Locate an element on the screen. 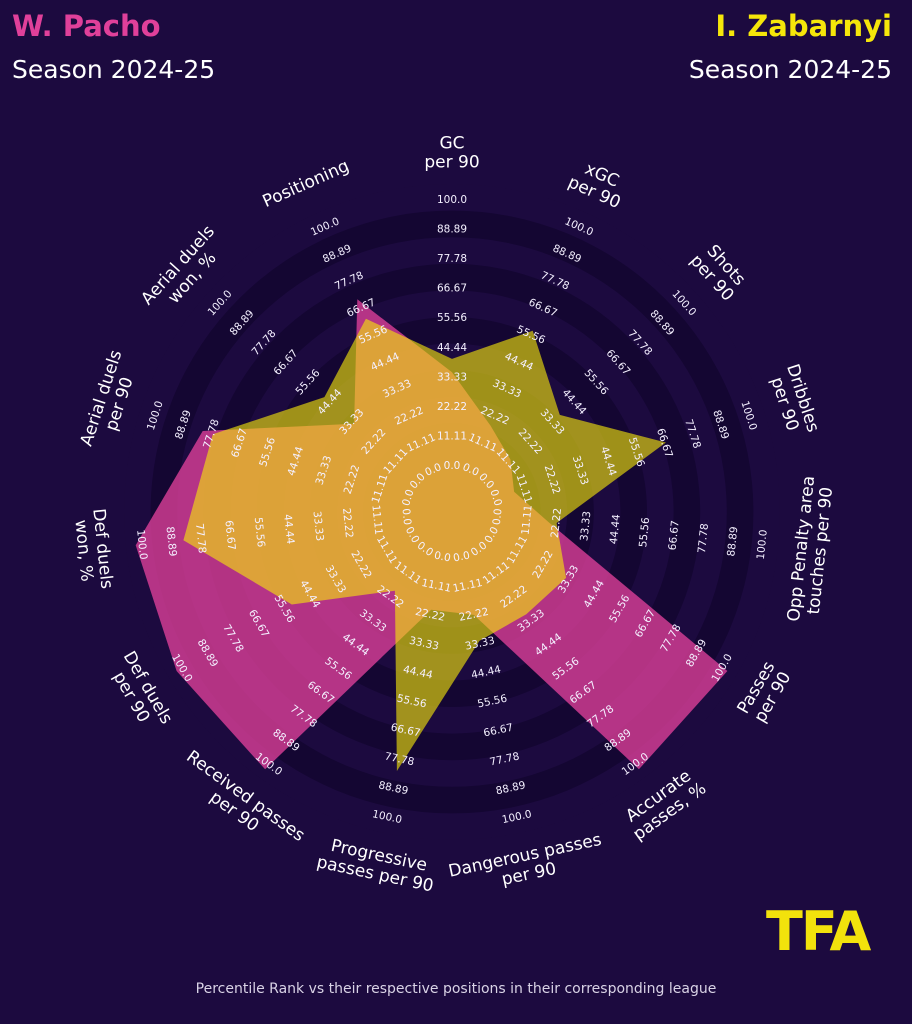  right-player-name: I. Zabarnyi is located at coordinates (803, 26).